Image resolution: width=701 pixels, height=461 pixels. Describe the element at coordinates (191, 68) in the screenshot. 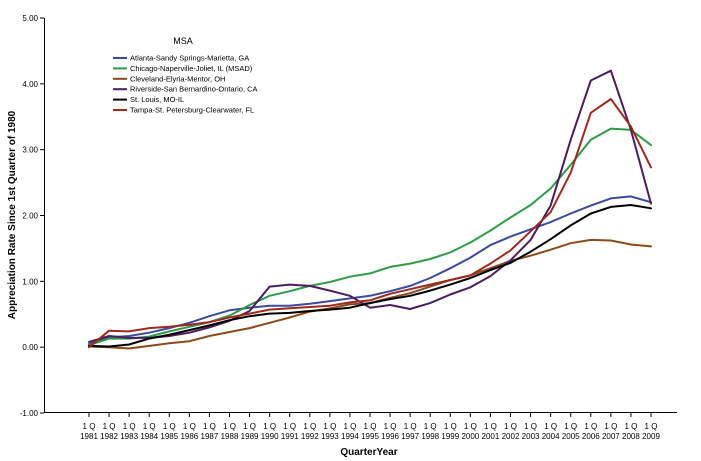

I see `legend-label: Chicago-Naperville-Joliet, IL (MSAD)` at that location.